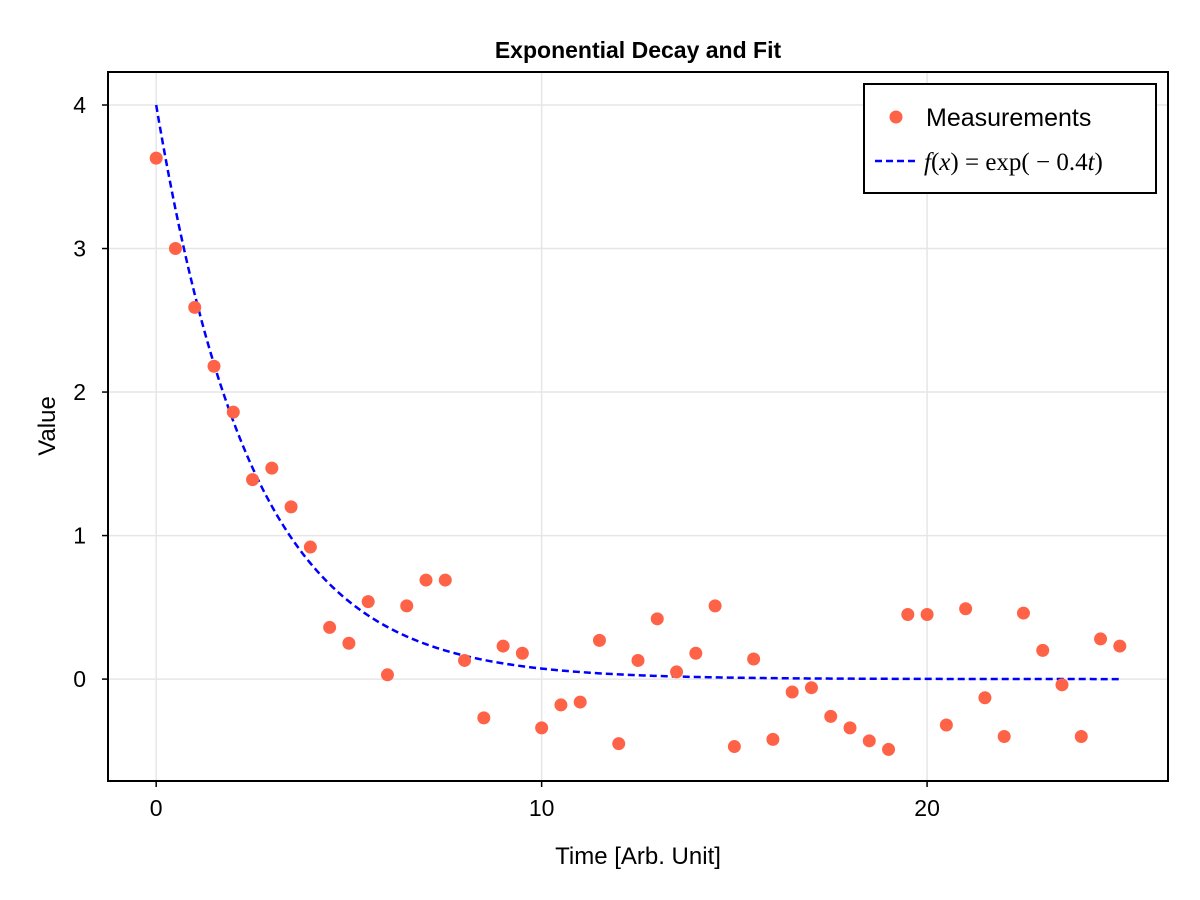 The image size is (1200, 900). I want to click on legend-label-fit: f(x) = exp( − 0.4t), so click(1013, 162).